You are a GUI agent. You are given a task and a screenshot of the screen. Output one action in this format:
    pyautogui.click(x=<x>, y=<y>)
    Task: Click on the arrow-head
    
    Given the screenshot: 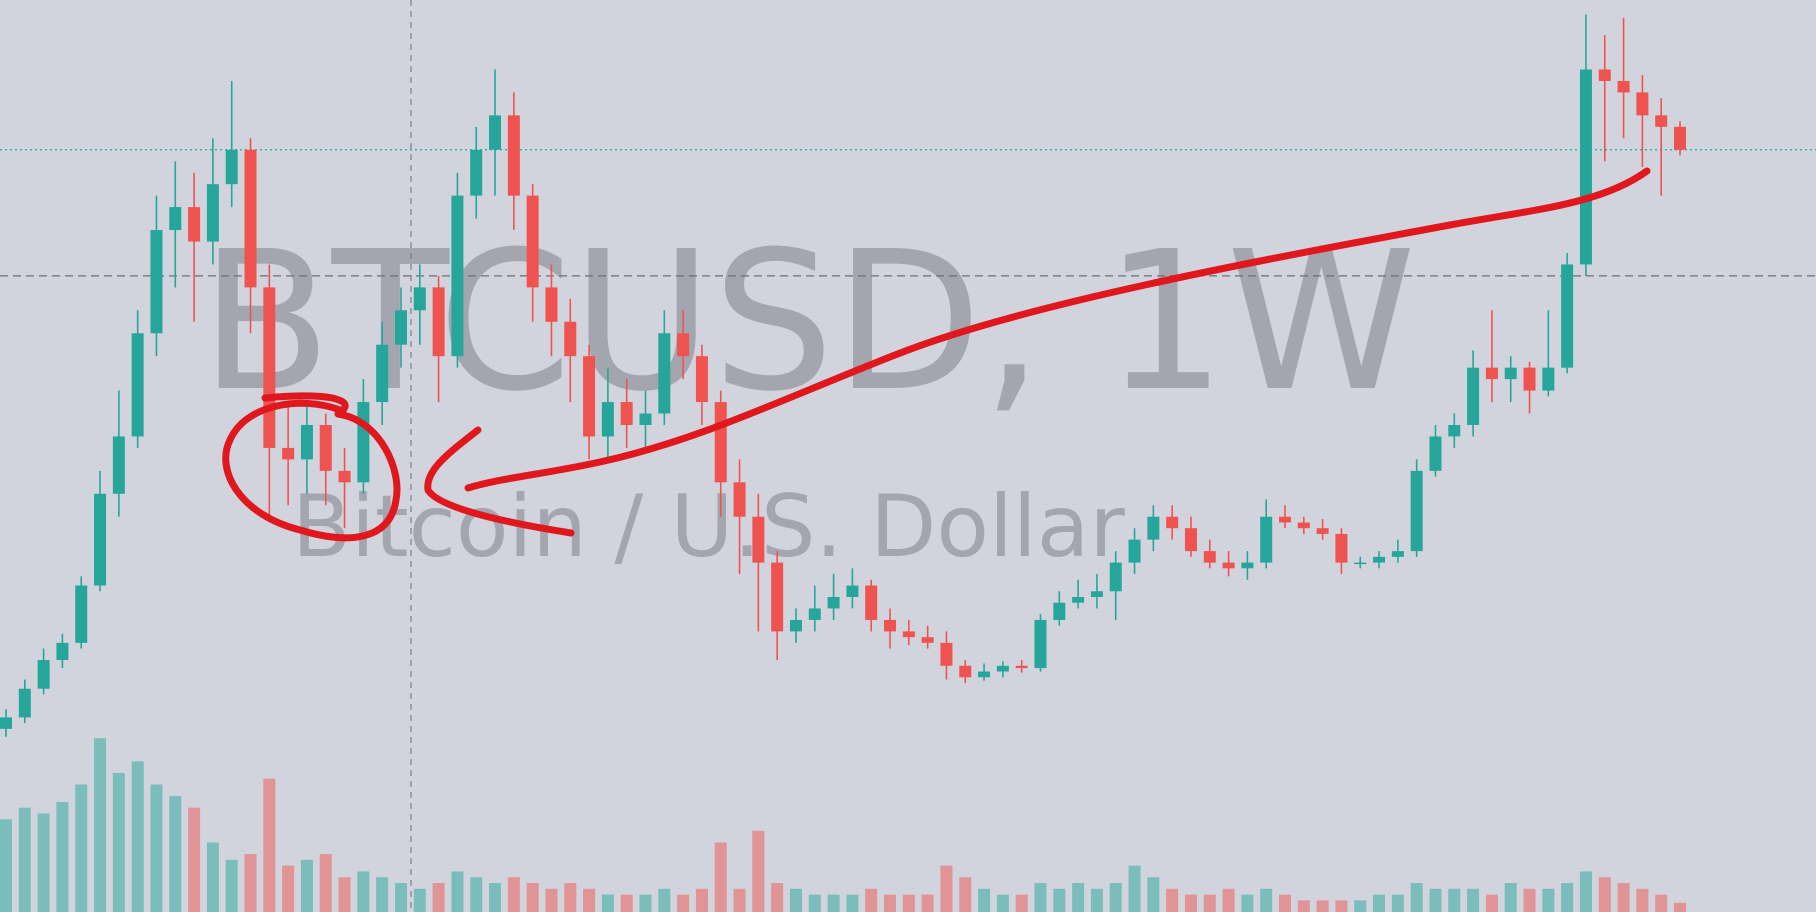 What is the action you would take?
    pyautogui.click(x=499, y=481)
    